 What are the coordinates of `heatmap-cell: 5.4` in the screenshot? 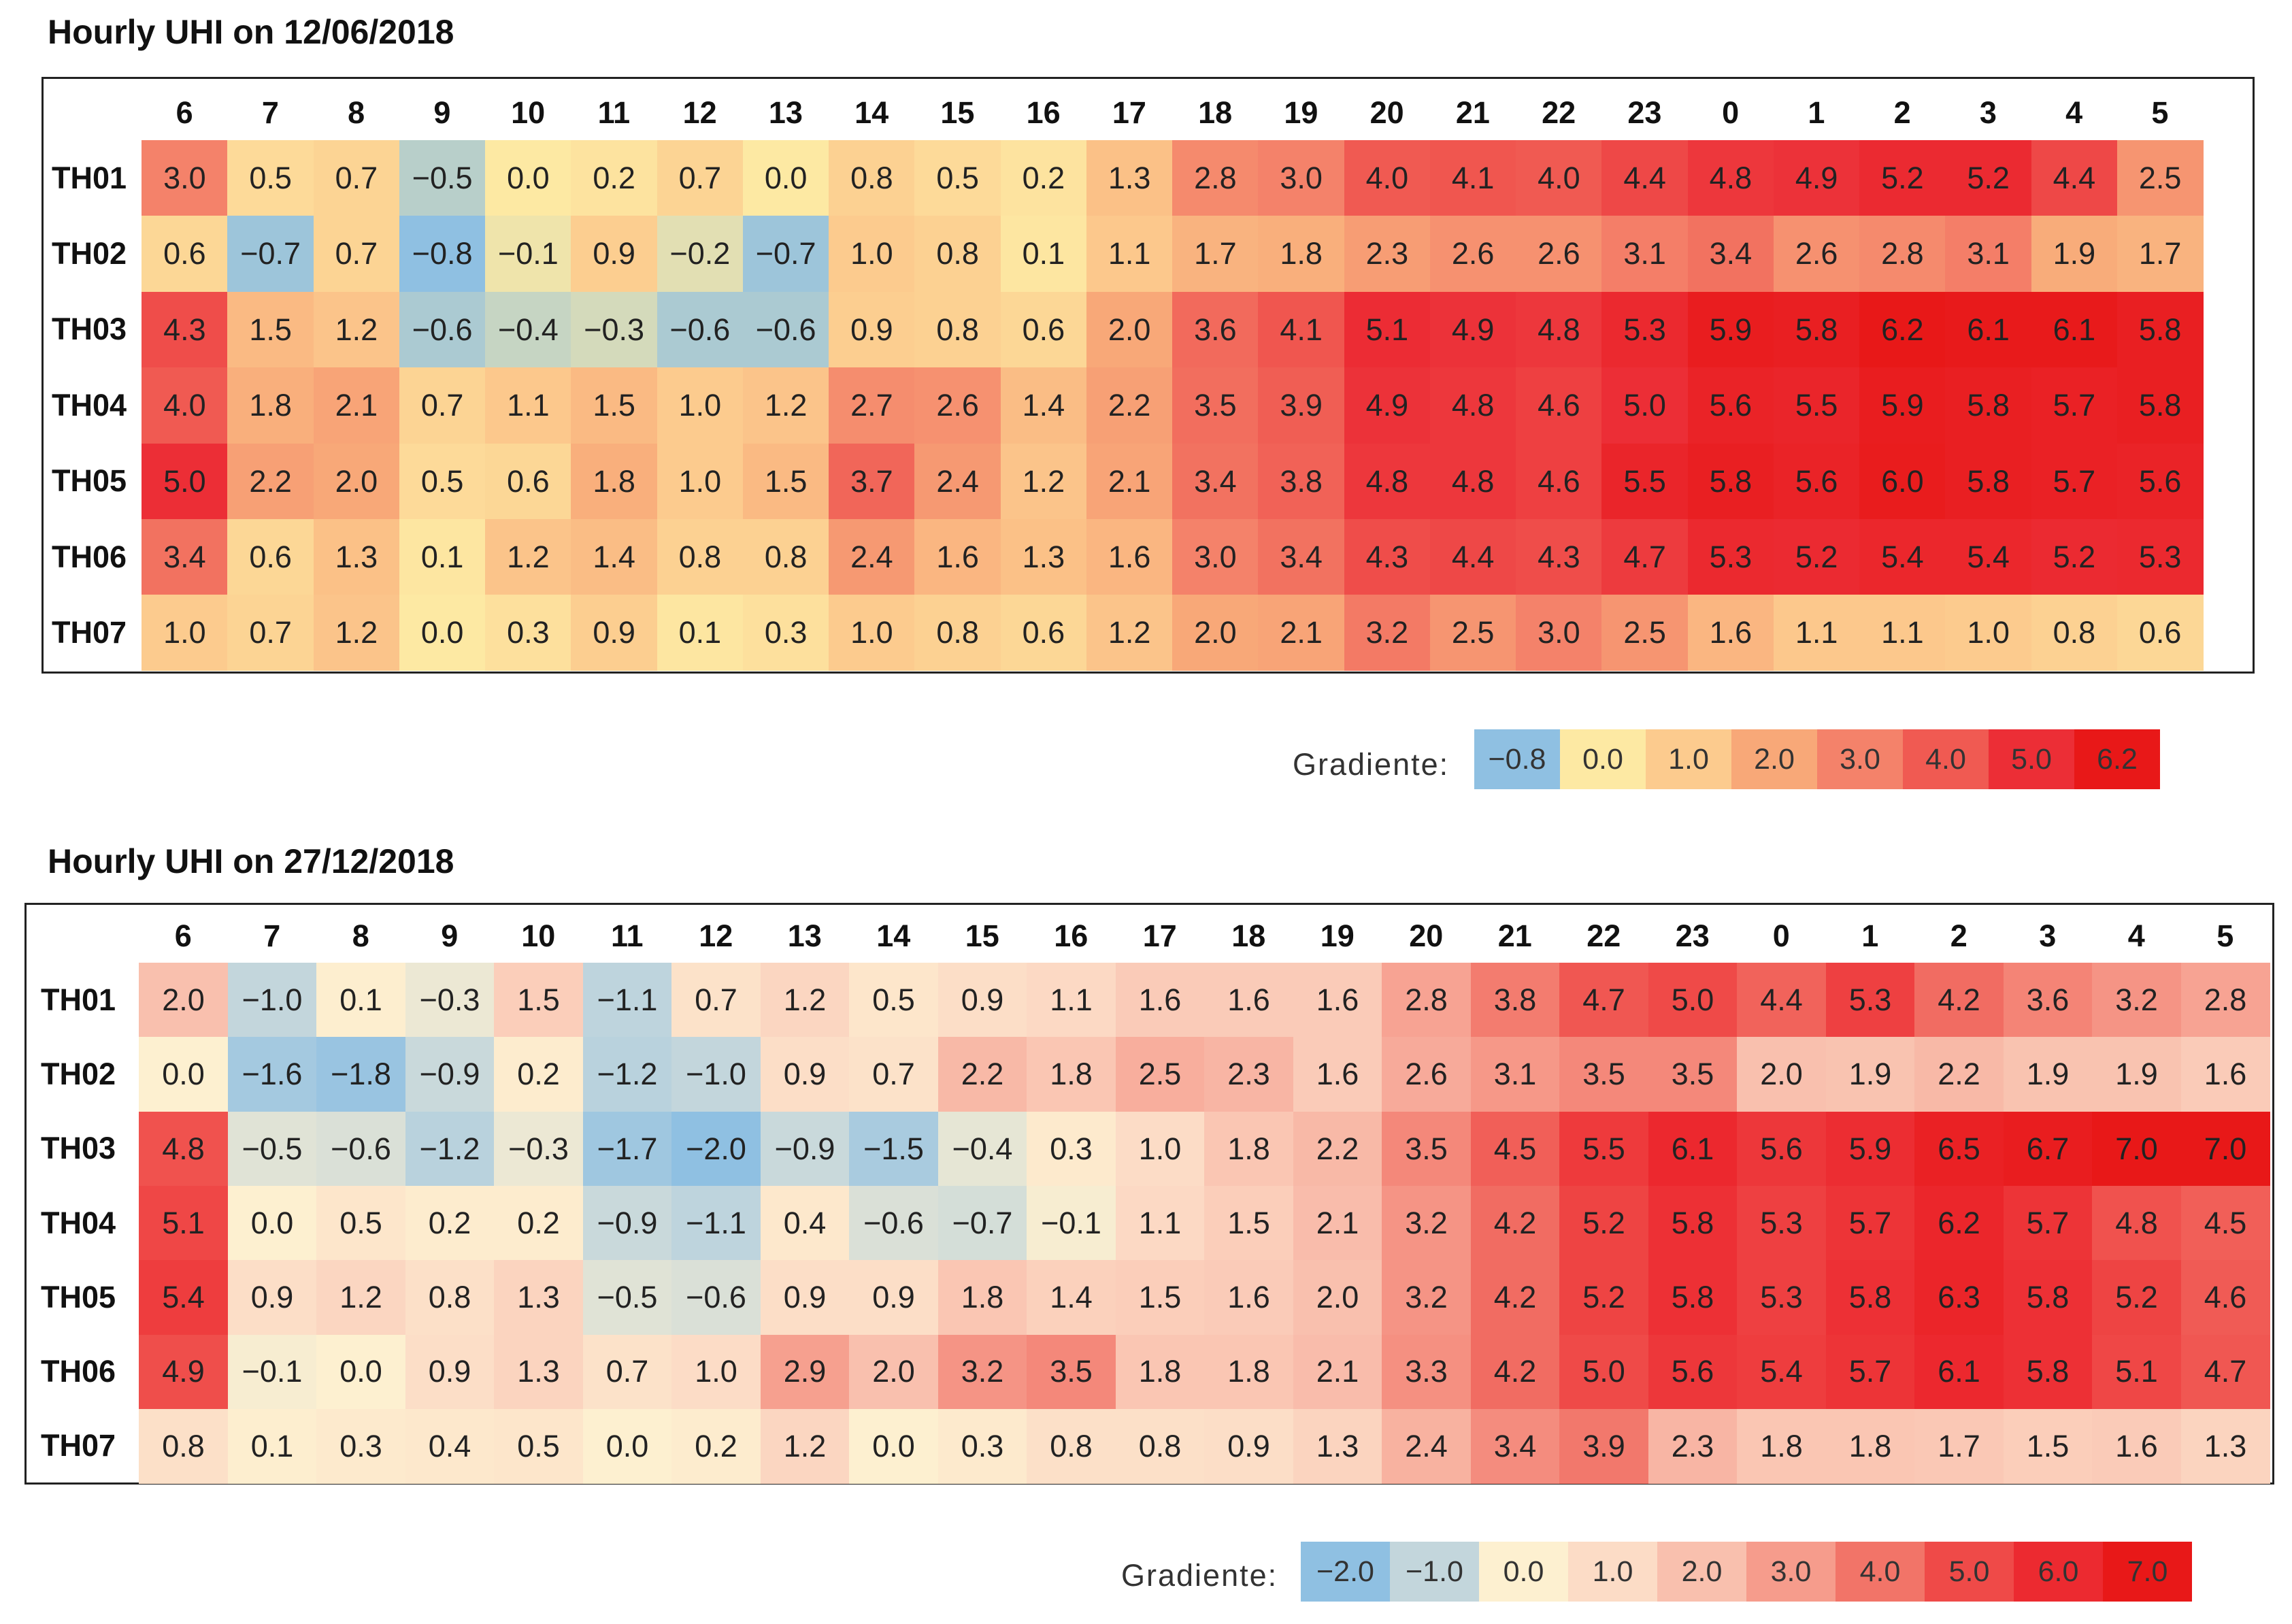 It's located at (1902, 557).